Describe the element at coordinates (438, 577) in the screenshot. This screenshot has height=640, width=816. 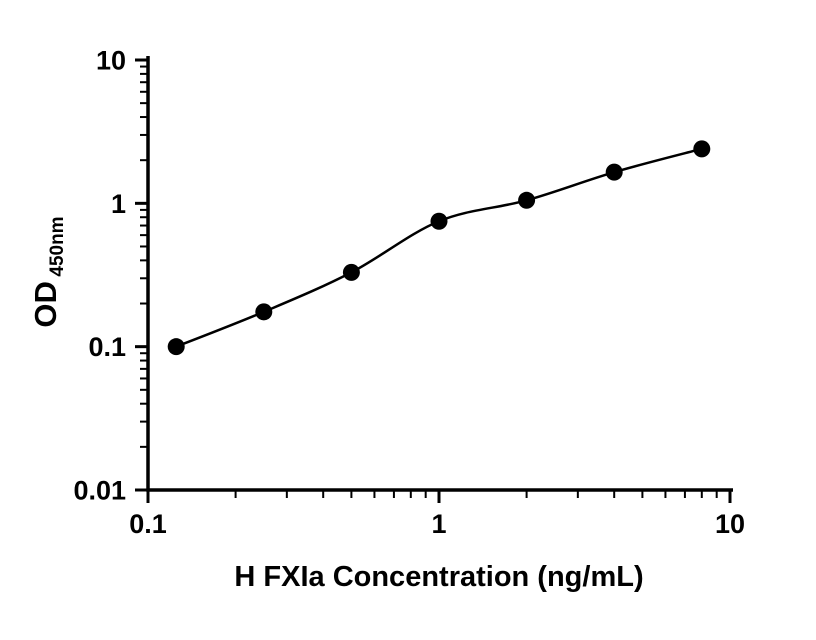
I see `x-axis-title: H FXIa Concentration (ng/mL)` at that location.